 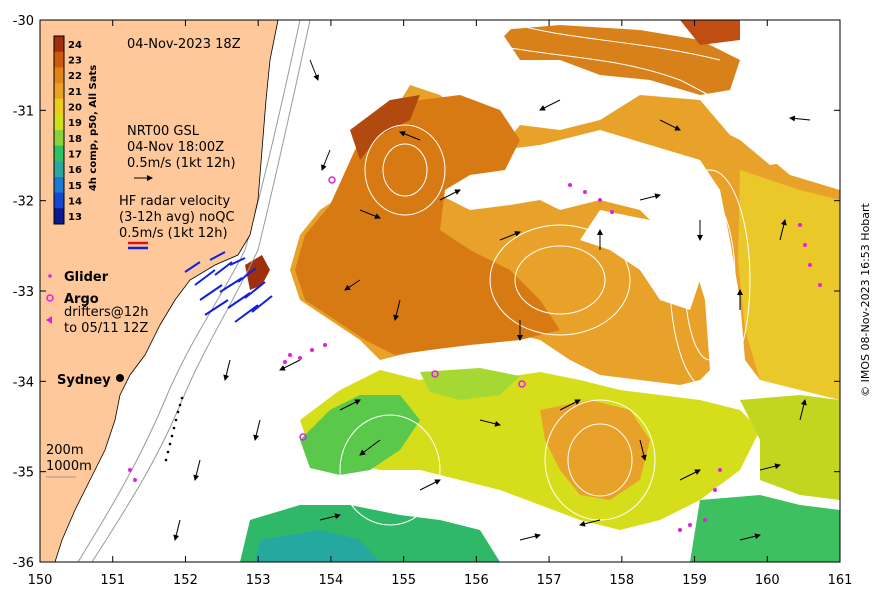 I want to click on y-tick-label: -35, so click(x=23, y=473).